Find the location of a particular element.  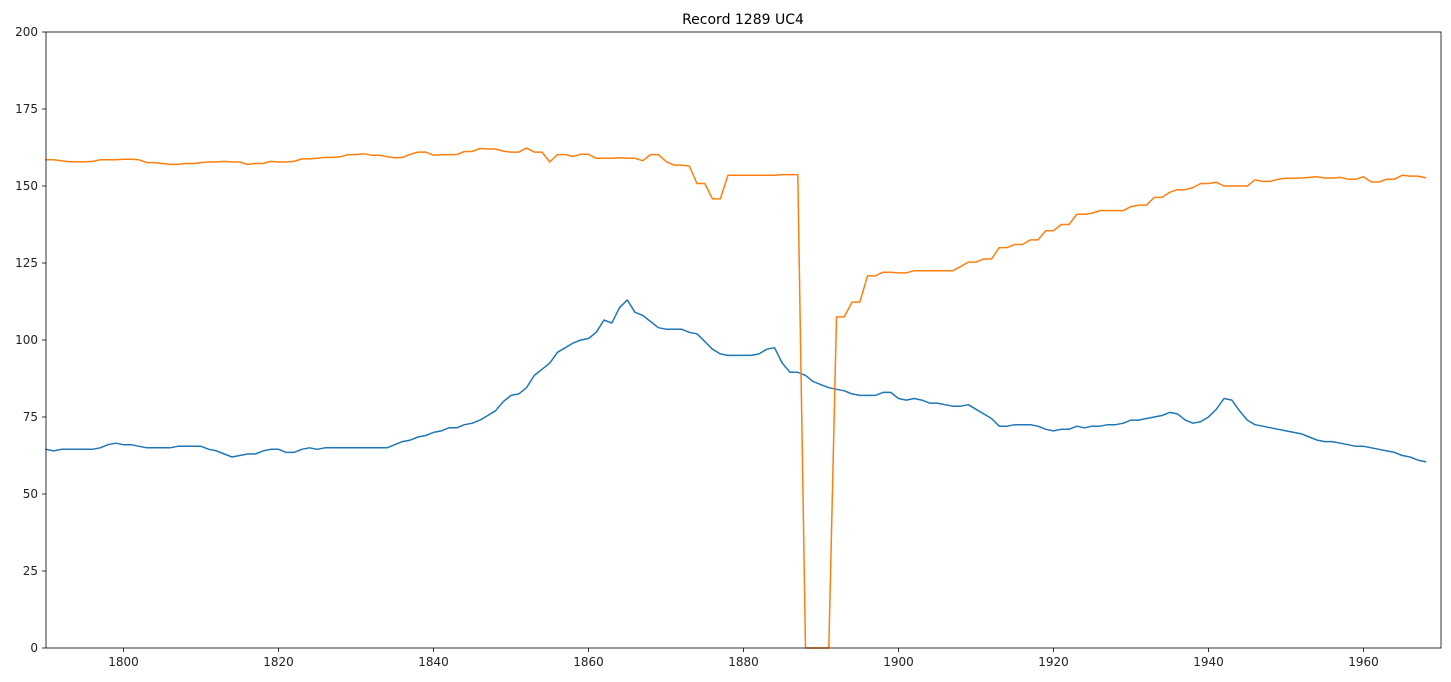

y-tick-label: 200 is located at coordinates (26, 32).